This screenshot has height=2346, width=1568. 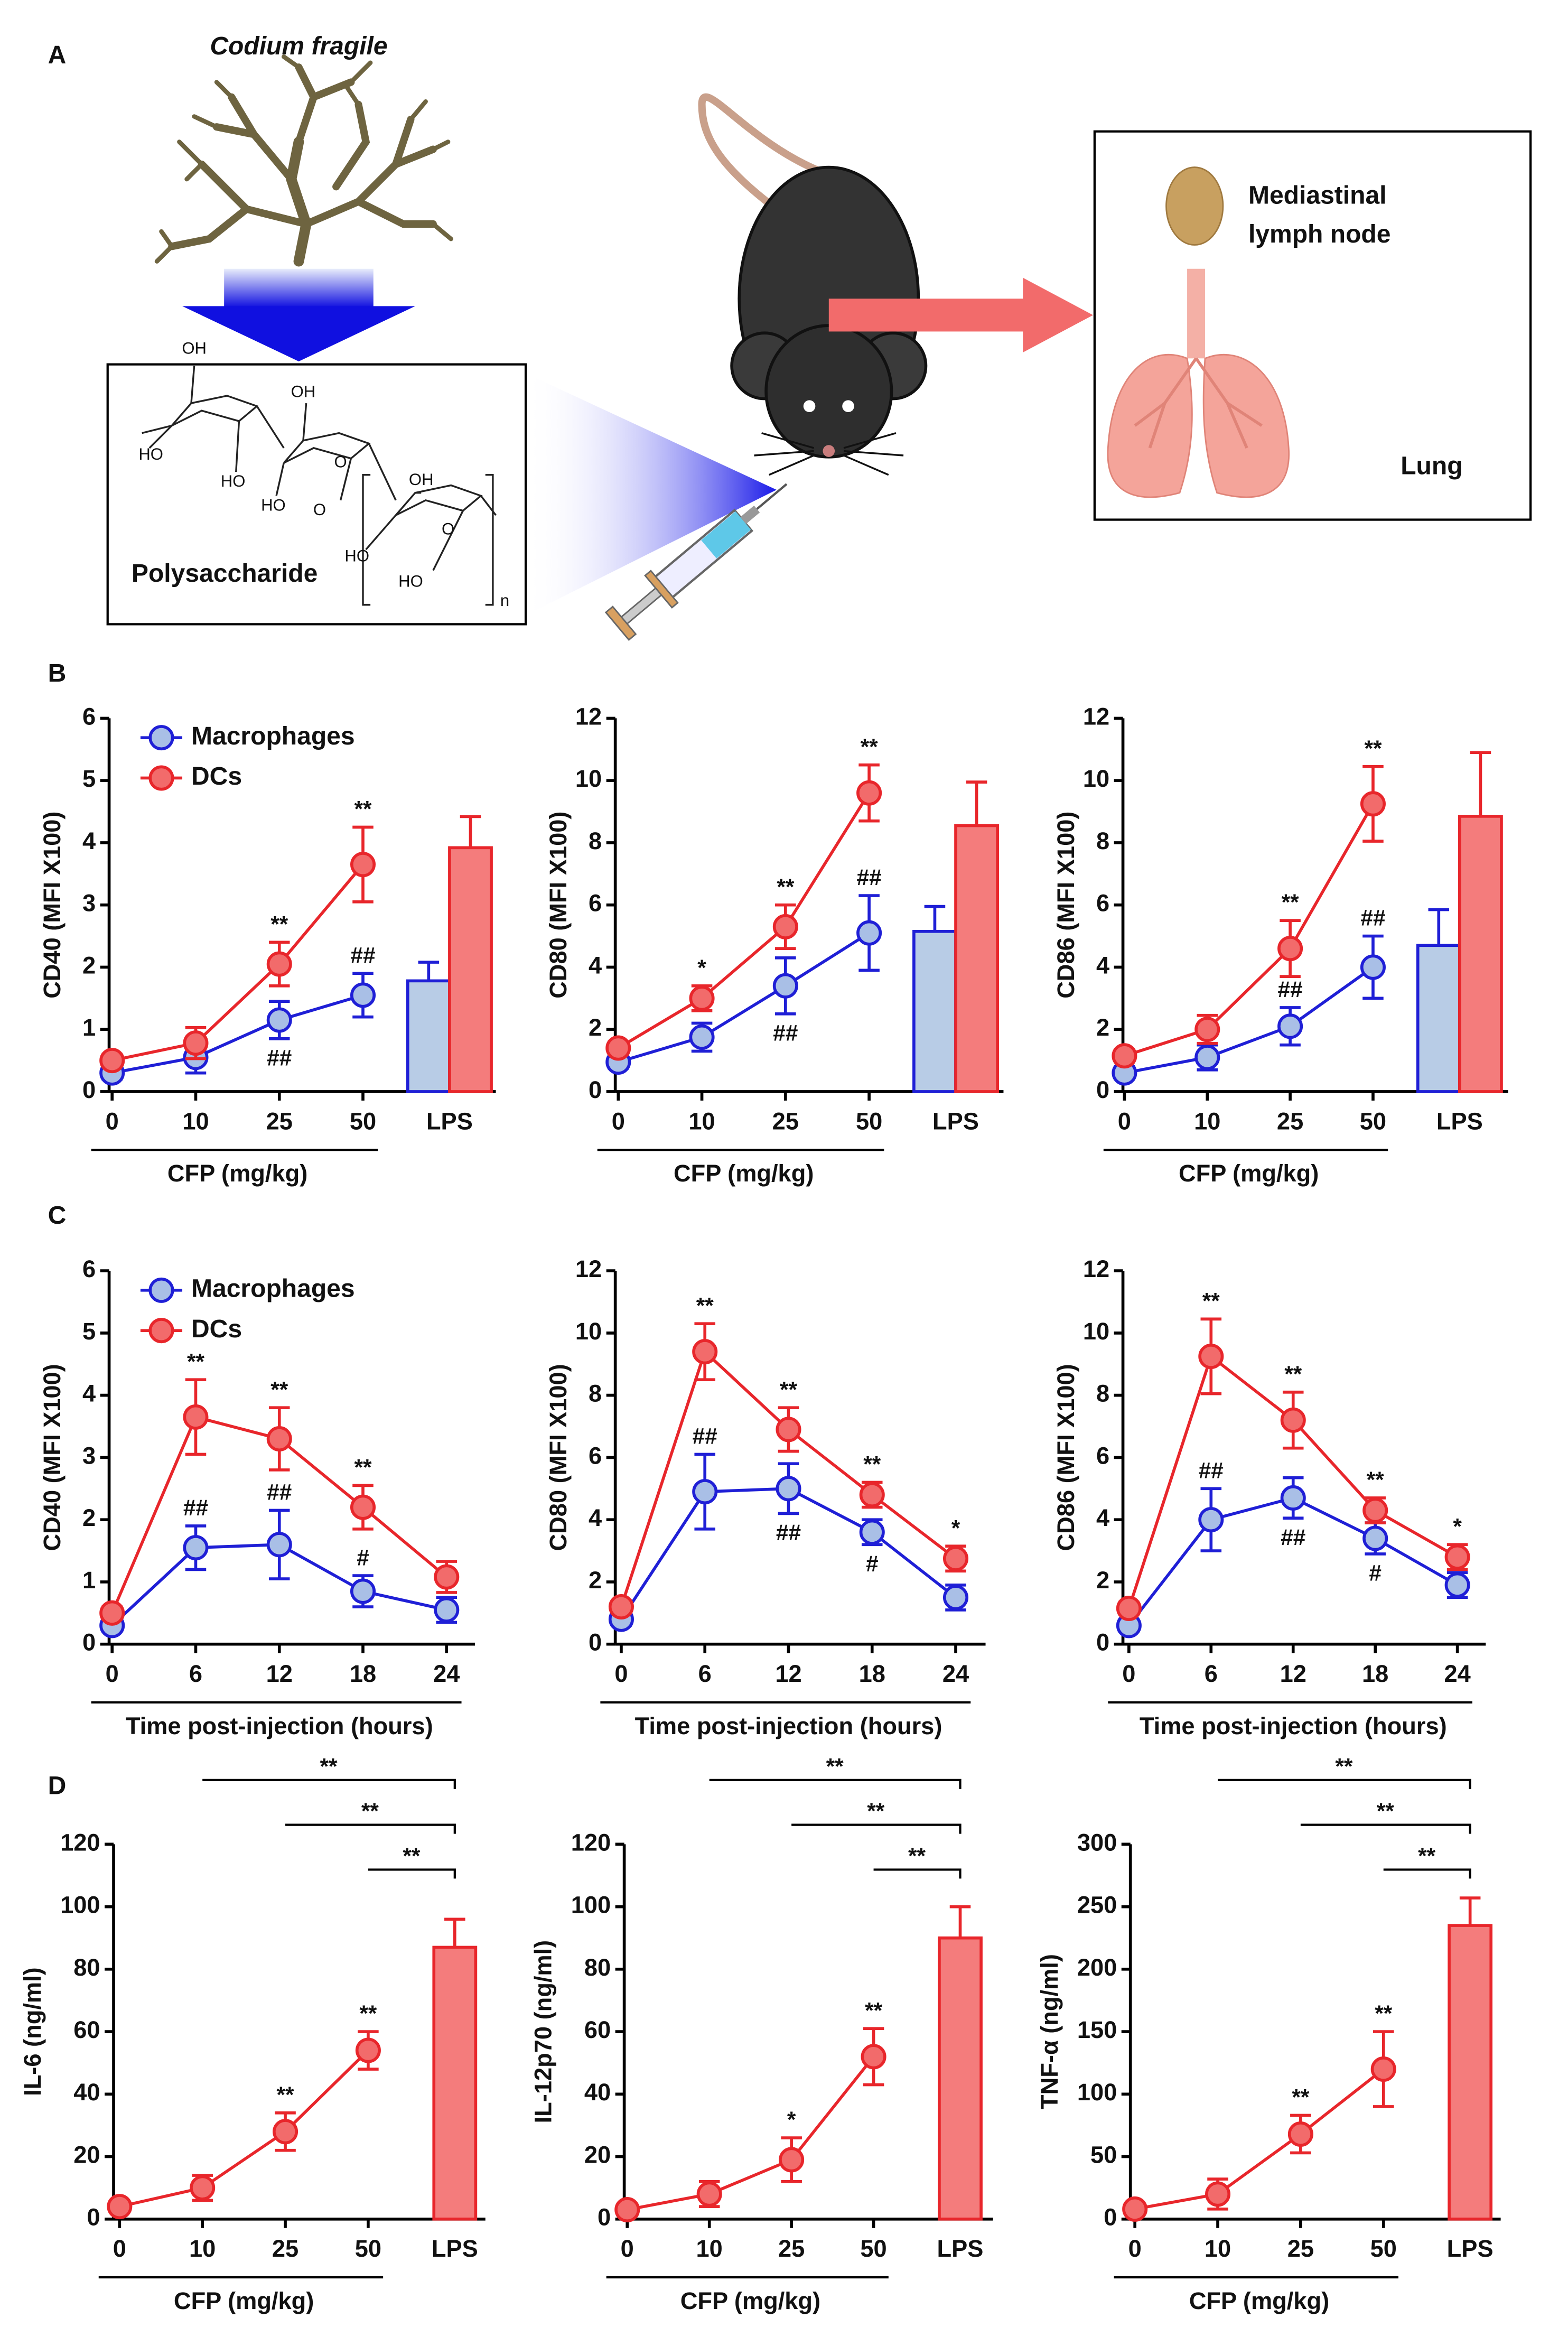 What do you see at coordinates (1431, 466) in the screenshot?
I see `organ-label: Lung` at bounding box center [1431, 466].